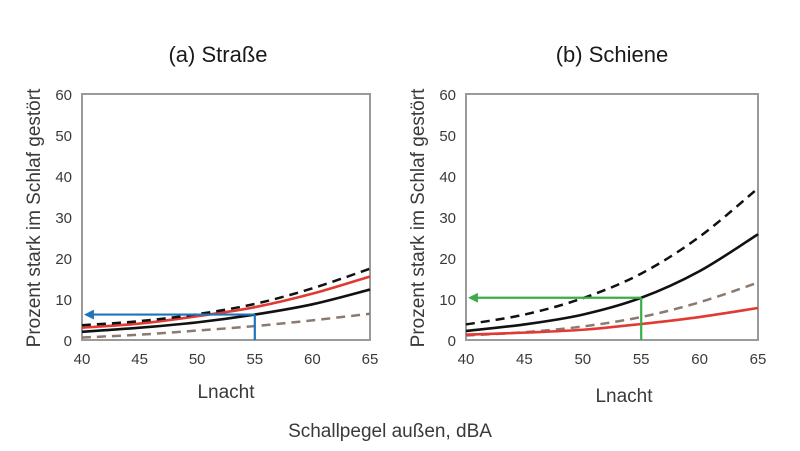 Image resolution: width=800 pixels, height=451 pixels. Describe the element at coordinates (170, 324) in the screenshot. I see `annotation-road` at that location.